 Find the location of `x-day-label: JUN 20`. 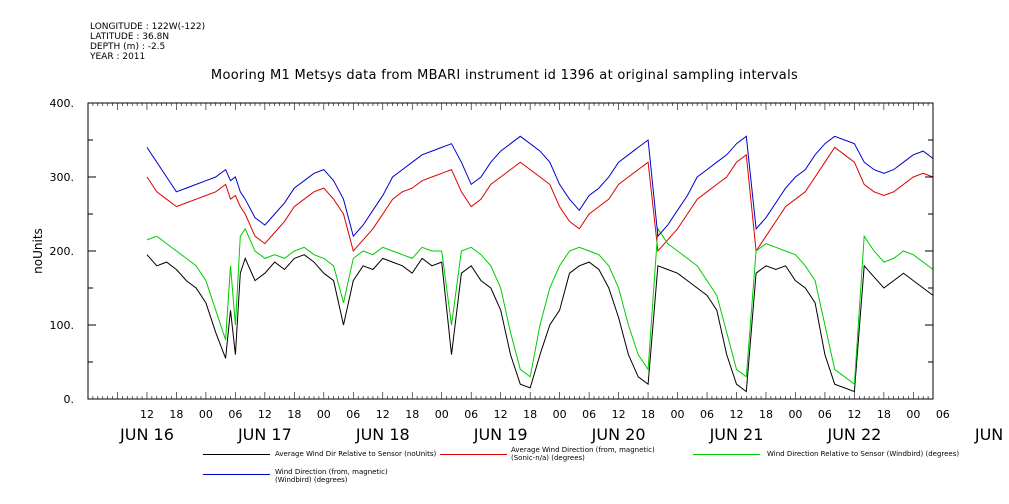

x-day-label: JUN 20 is located at coordinates (618, 434).